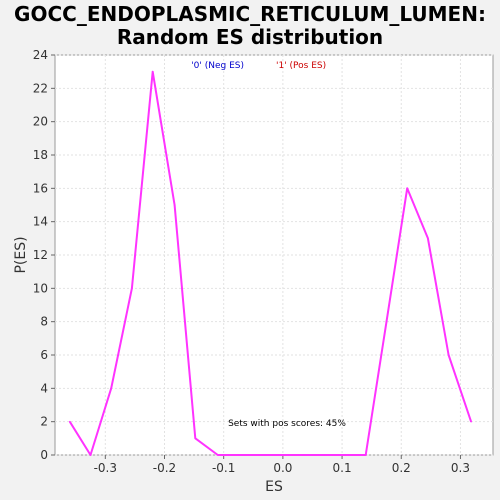  What do you see at coordinates (217, 66) in the screenshot?
I see `legend-neg-label: '0' (Neg ES)` at bounding box center [217, 66].